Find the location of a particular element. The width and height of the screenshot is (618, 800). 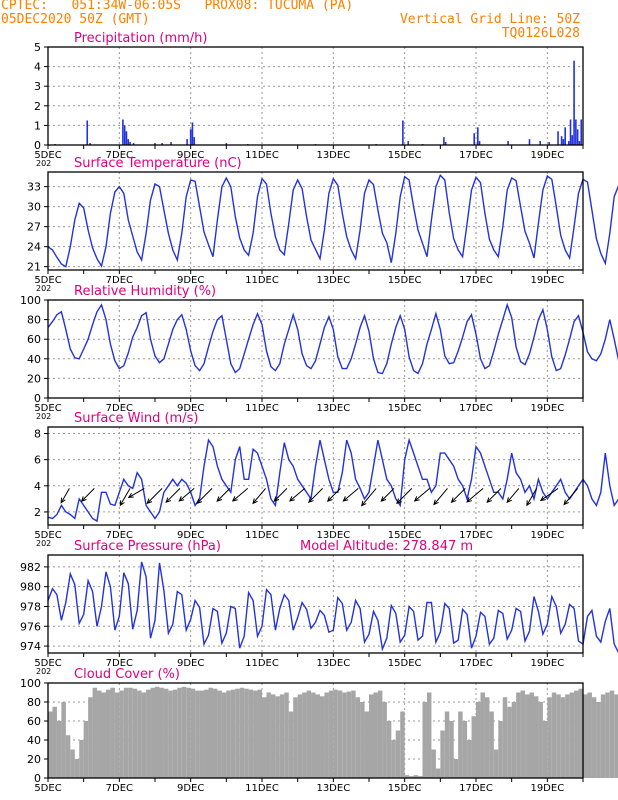

pres-xtick-label: 7DEC is located at coordinates (119, 663).